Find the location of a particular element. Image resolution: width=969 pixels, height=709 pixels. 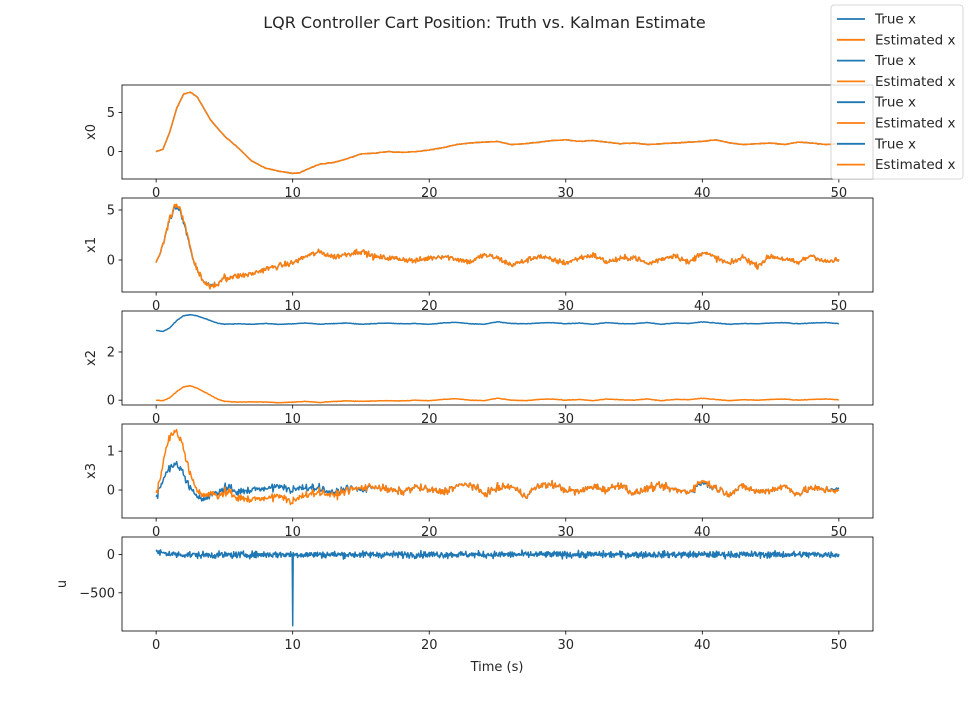

subplot-x3: 0 10 20 30 40 50 0 1 x3 is located at coordinates (479, 481).